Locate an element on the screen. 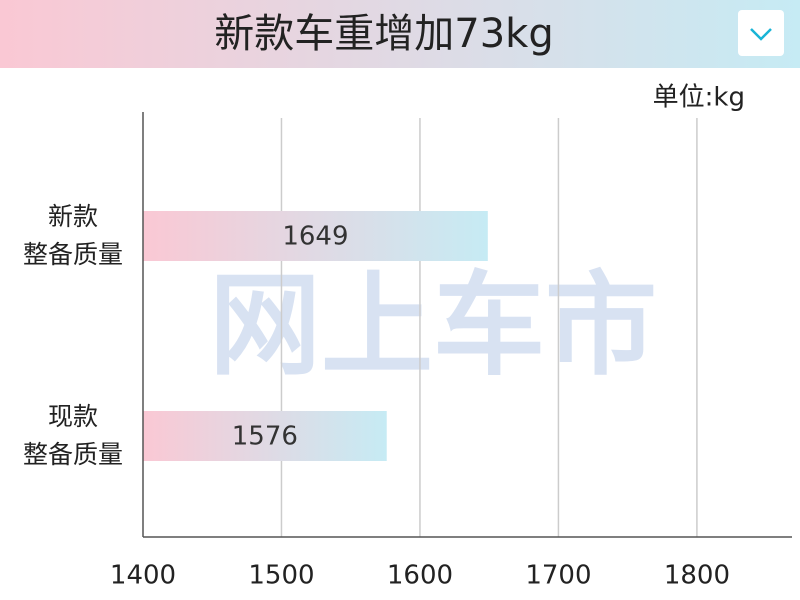 The image size is (800, 600). x-tick-label: 1600 is located at coordinates (420, 576).